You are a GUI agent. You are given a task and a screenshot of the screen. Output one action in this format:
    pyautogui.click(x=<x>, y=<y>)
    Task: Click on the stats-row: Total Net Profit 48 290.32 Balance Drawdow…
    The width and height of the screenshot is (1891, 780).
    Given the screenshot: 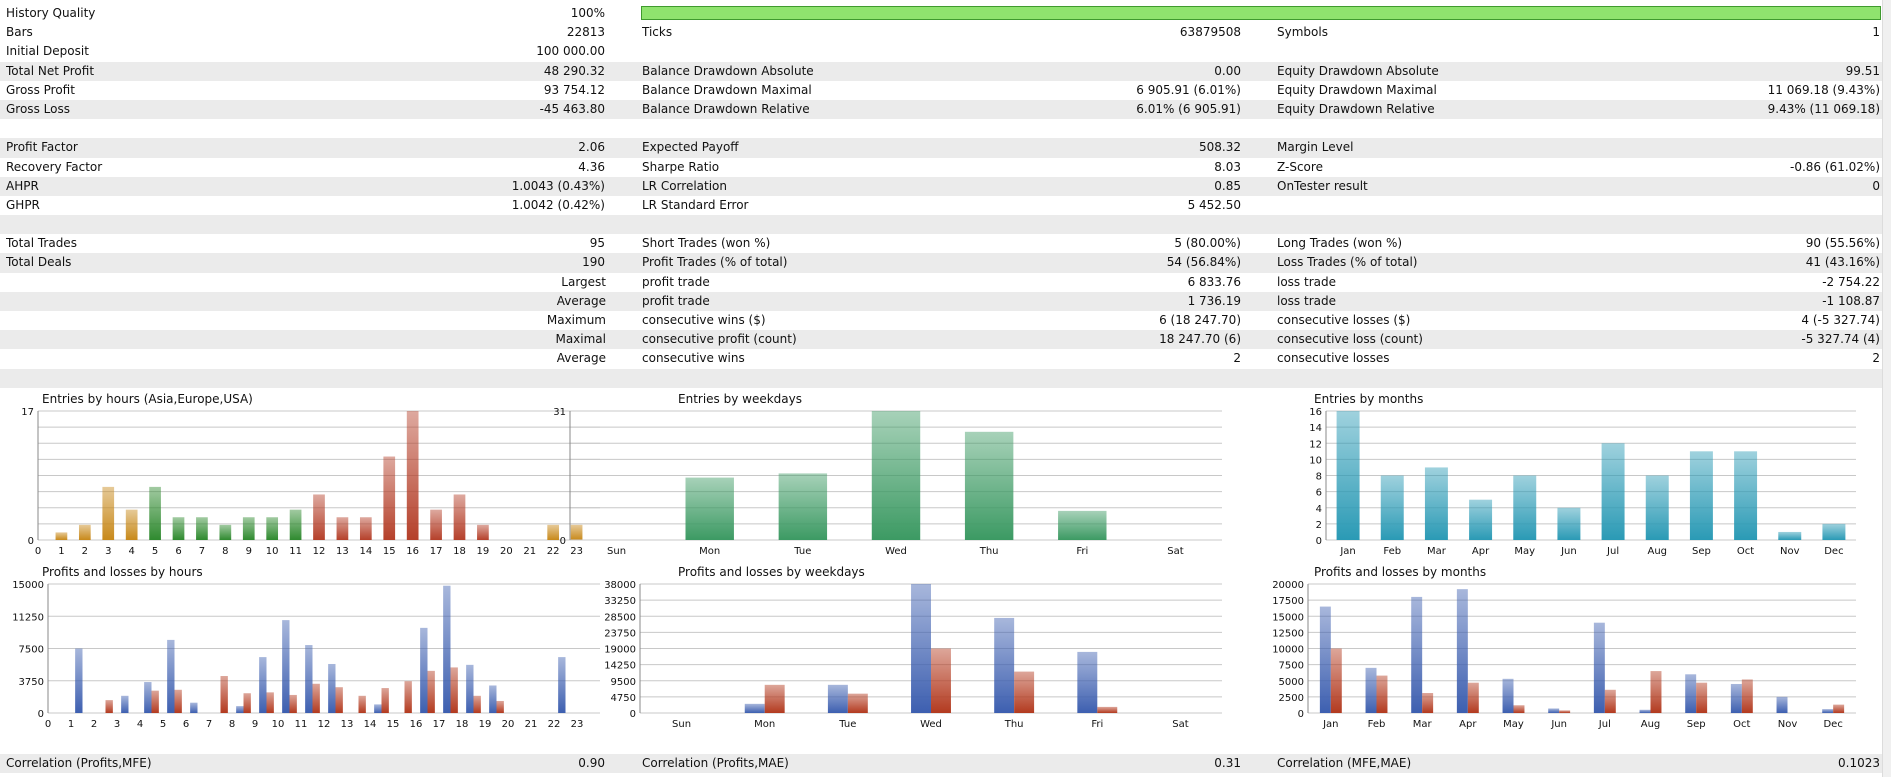 What is the action you would take?
    pyautogui.click(x=945, y=71)
    